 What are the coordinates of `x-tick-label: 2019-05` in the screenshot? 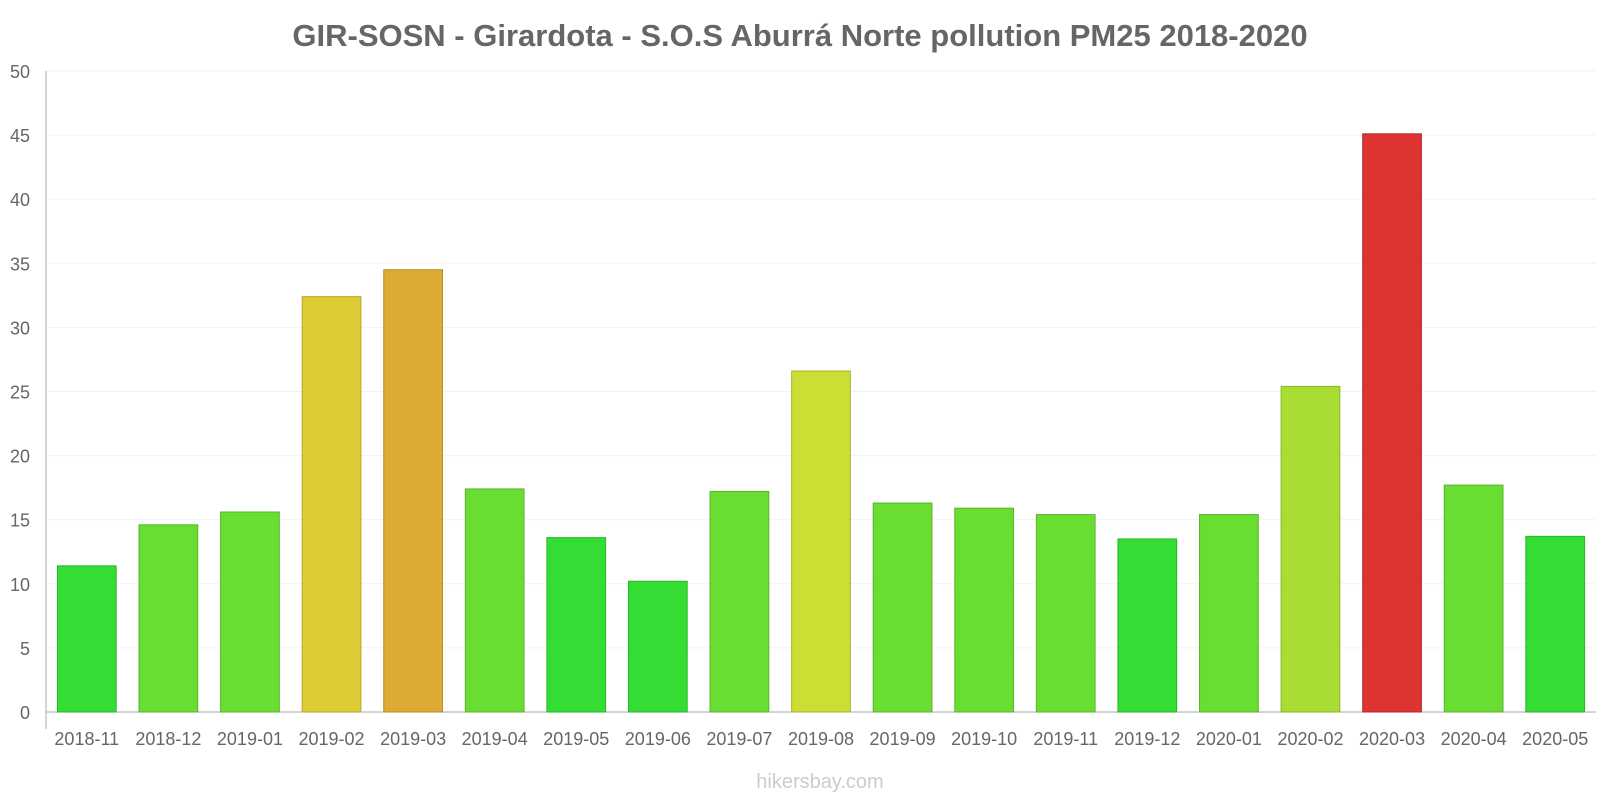 It's located at (576, 739).